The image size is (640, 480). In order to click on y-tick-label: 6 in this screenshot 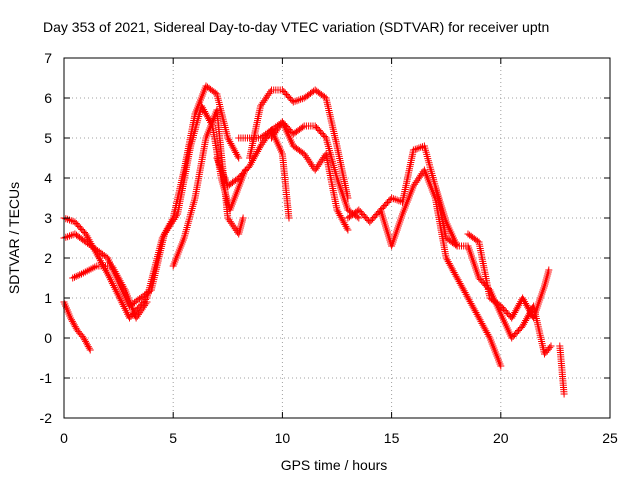, I will do `click(48, 98)`.